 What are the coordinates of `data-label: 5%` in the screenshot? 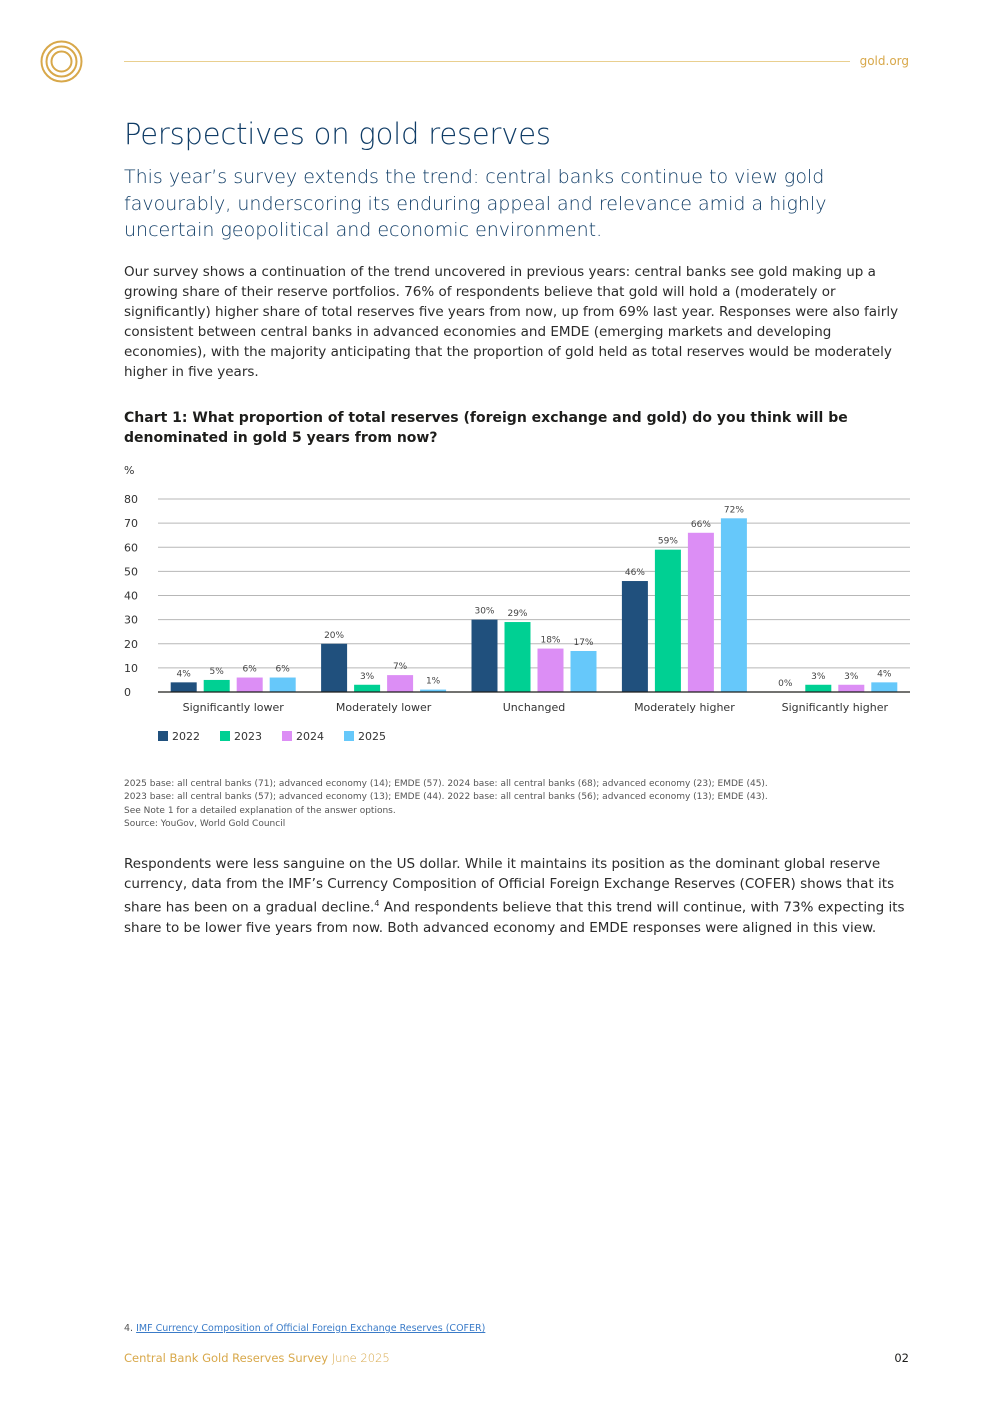 It's located at (217, 672).